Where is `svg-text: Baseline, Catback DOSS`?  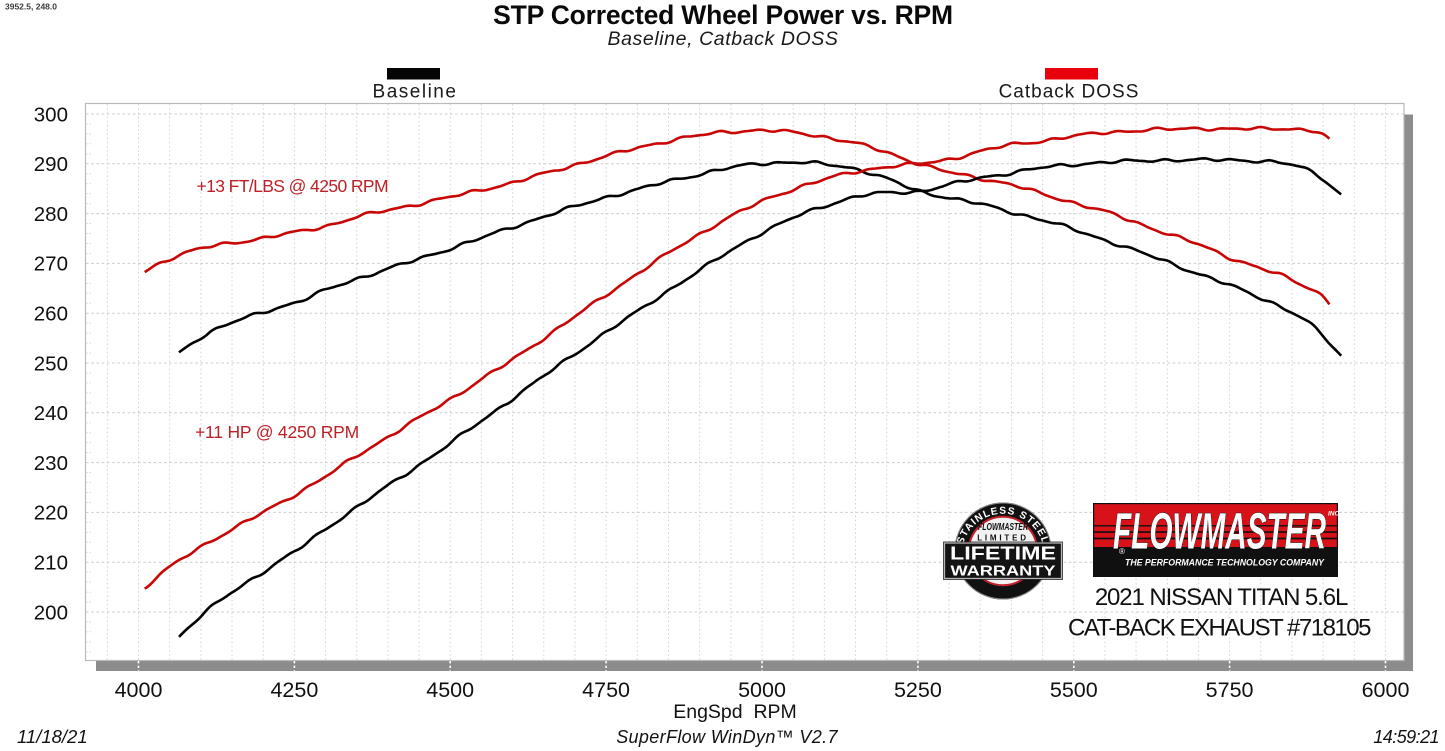
svg-text: Baseline, Catback DOSS is located at coordinates (722, 39).